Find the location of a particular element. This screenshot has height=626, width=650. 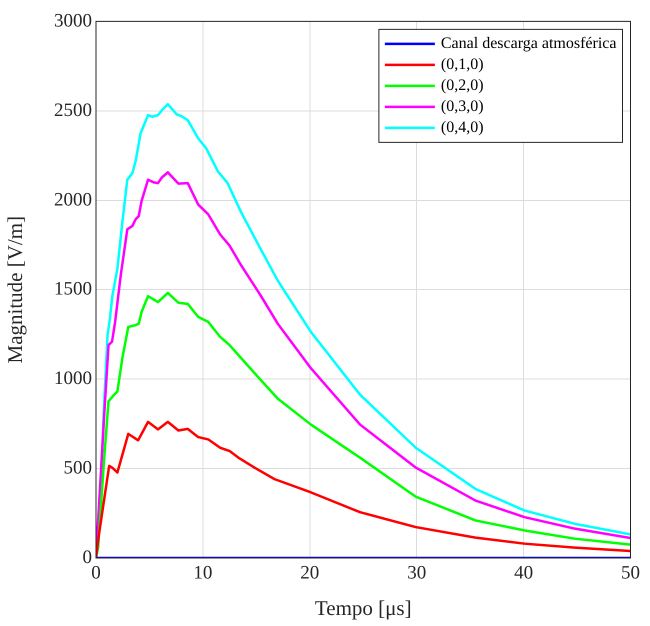

legend-label: (0,2,0) is located at coordinates (462, 85).